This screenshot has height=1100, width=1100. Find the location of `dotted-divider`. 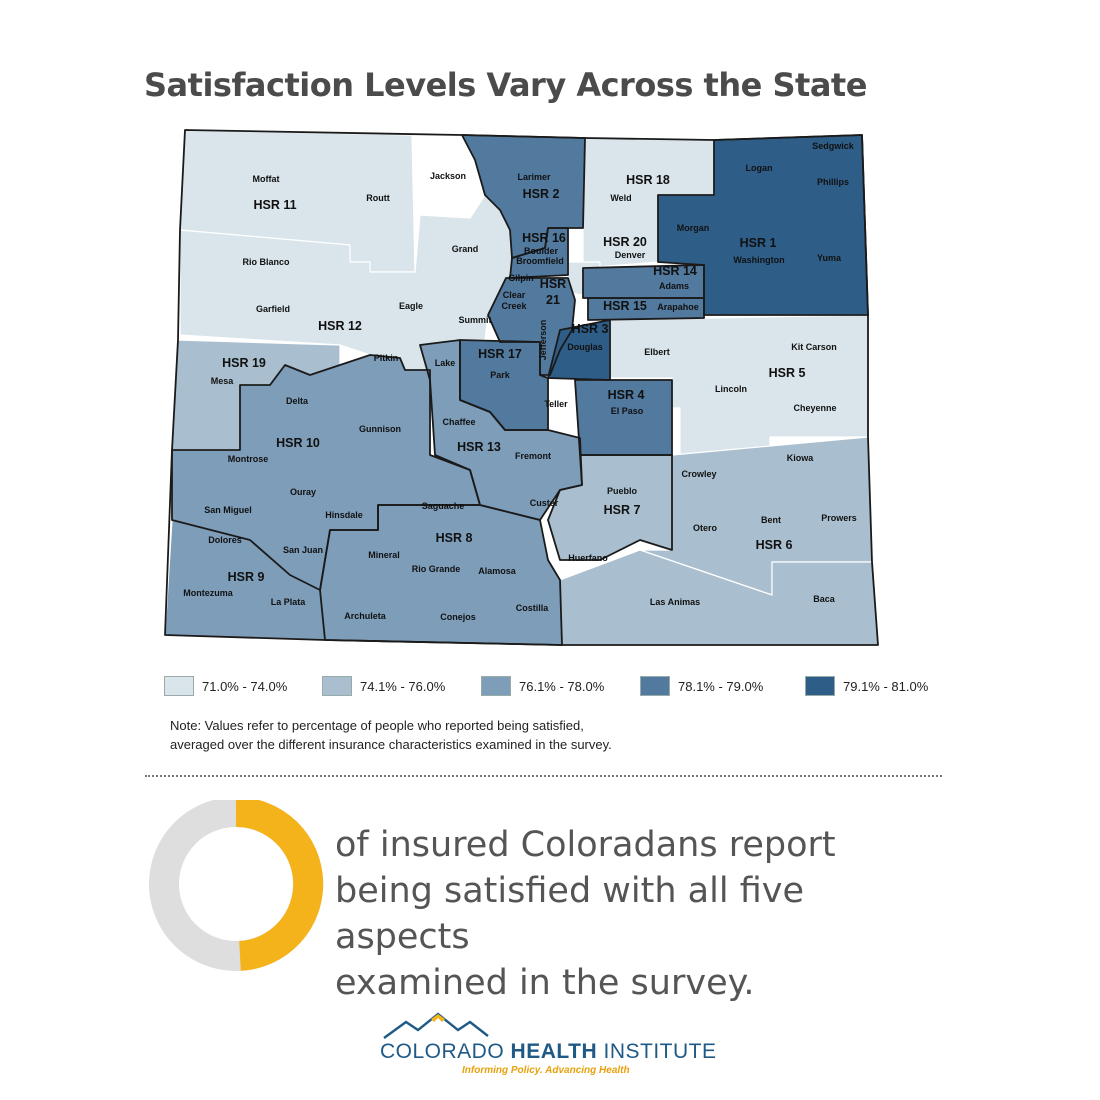

dotted-divider is located at coordinates (543, 776).